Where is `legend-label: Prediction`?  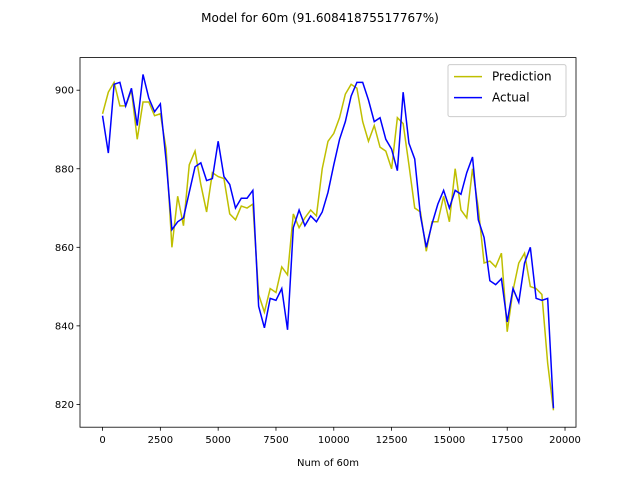 legend-label: Prediction is located at coordinates (522, 77).